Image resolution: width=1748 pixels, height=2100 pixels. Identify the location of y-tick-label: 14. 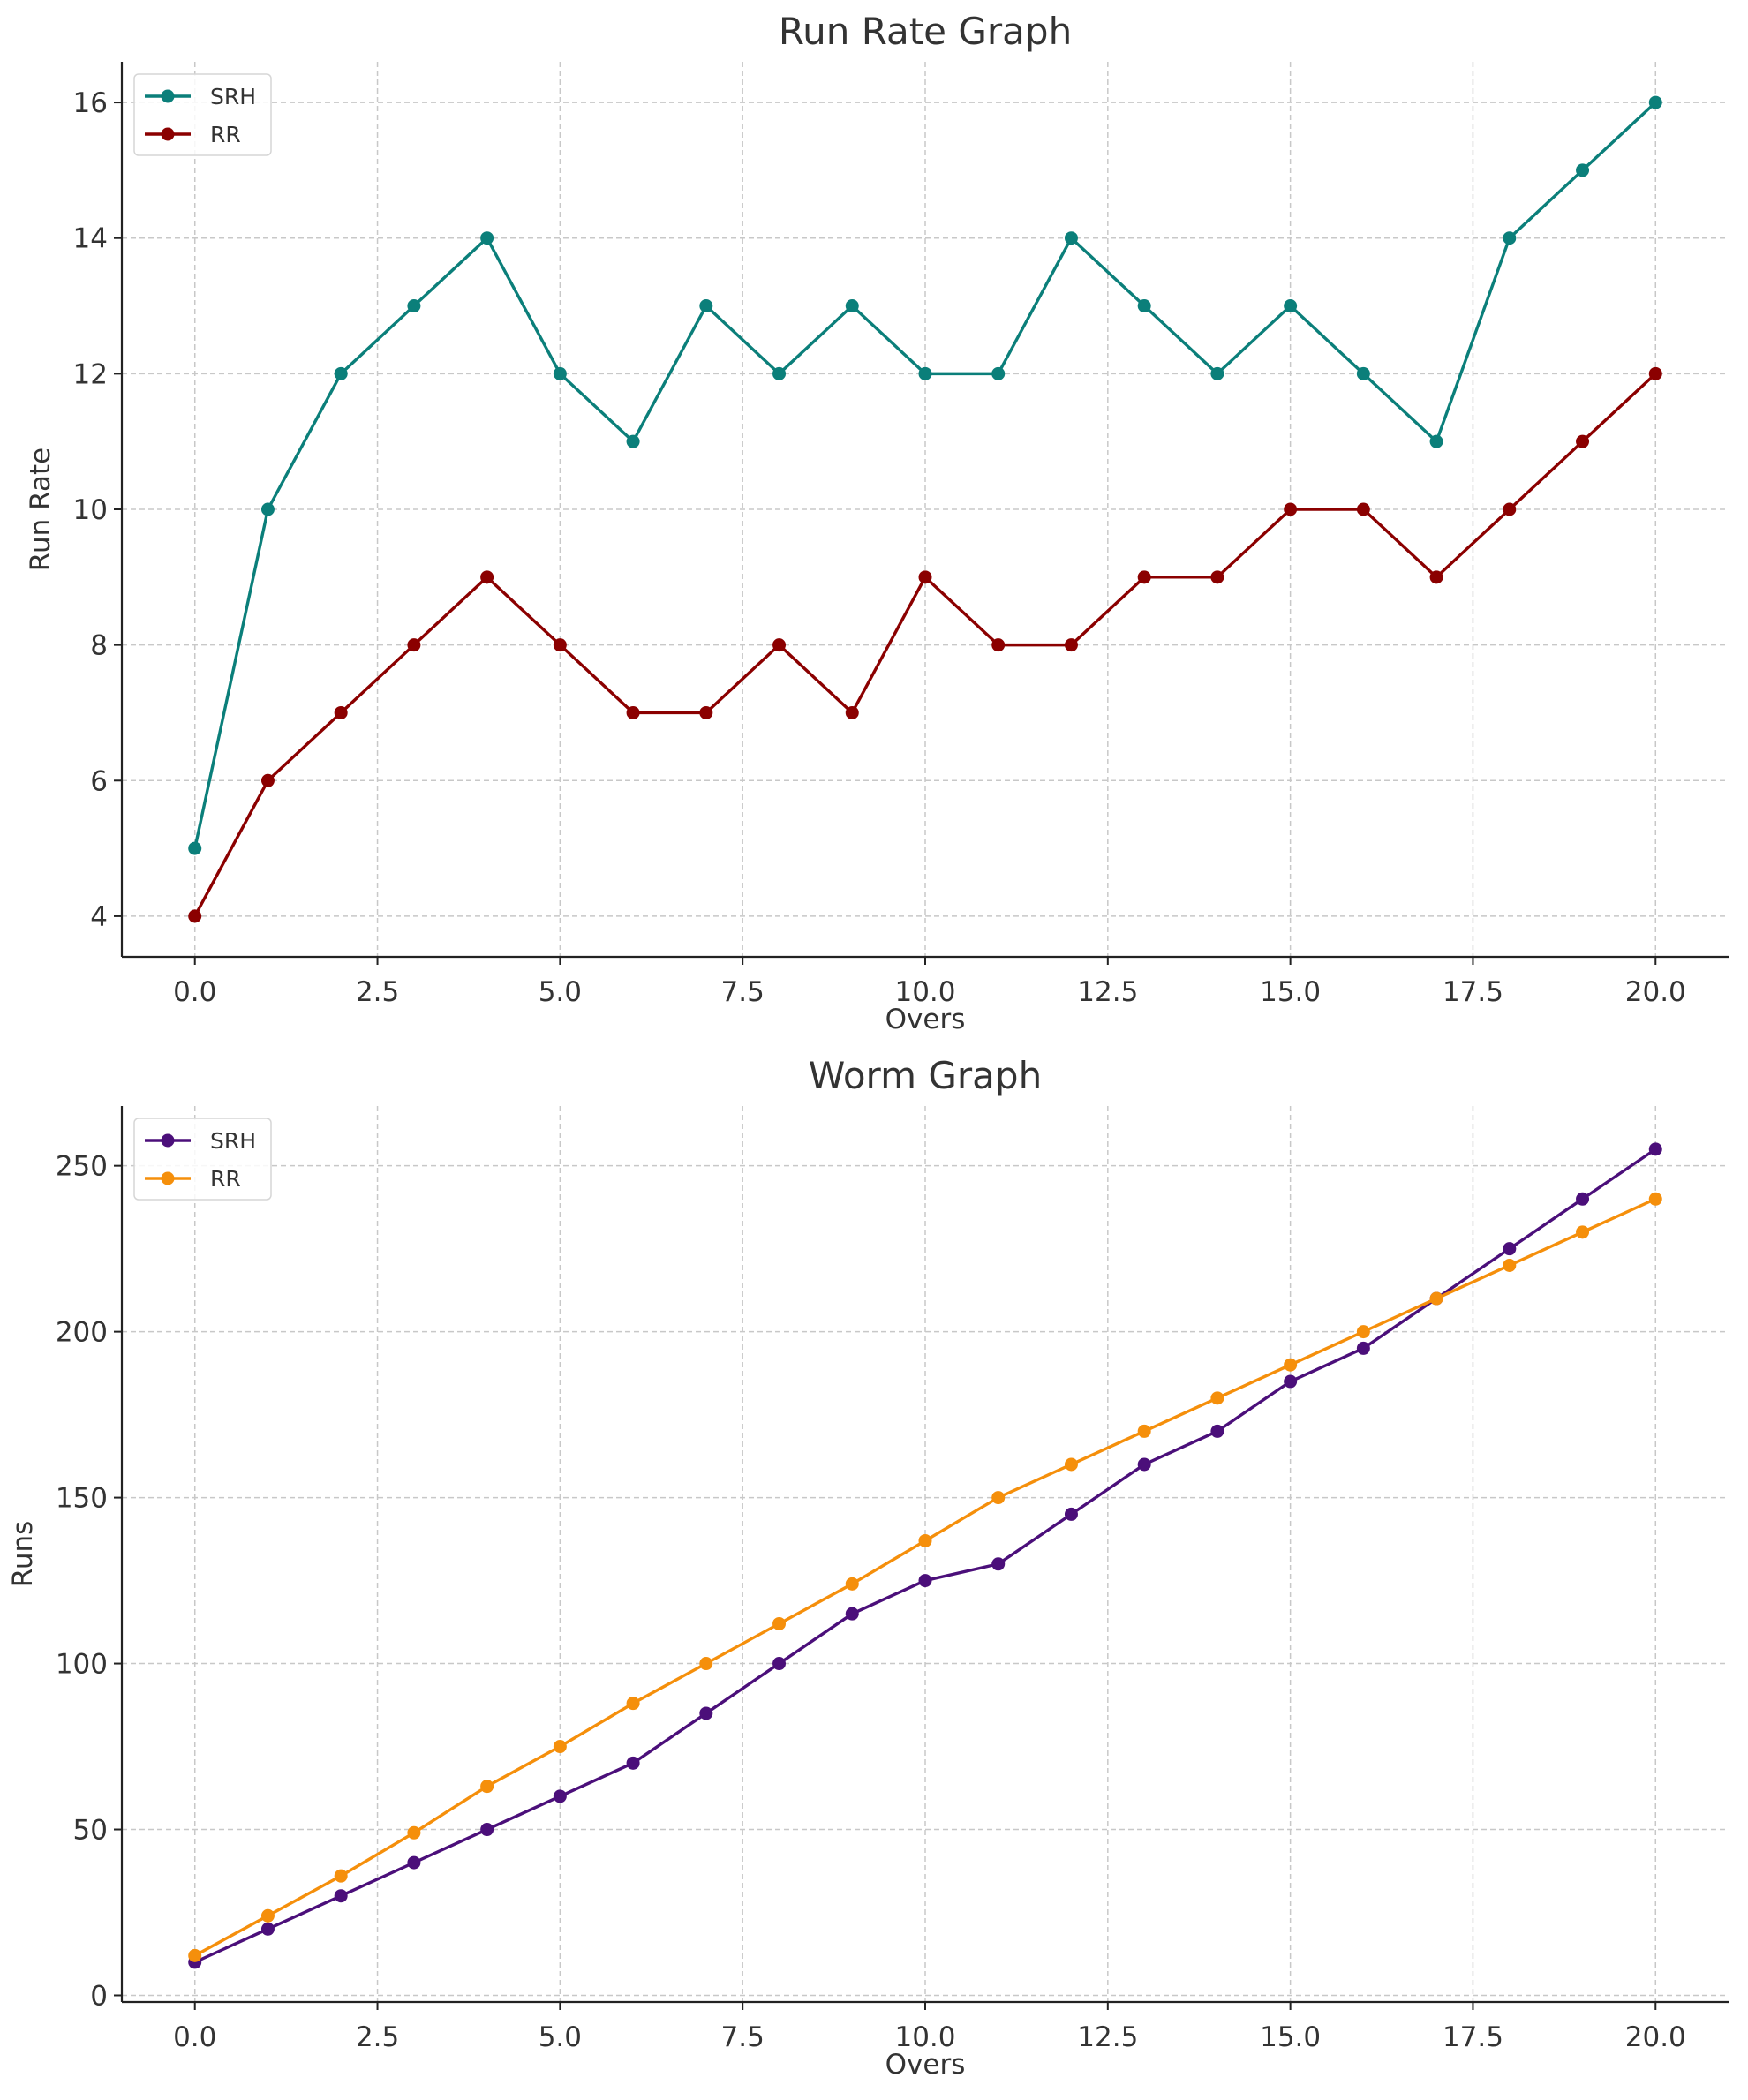
(90, 239).